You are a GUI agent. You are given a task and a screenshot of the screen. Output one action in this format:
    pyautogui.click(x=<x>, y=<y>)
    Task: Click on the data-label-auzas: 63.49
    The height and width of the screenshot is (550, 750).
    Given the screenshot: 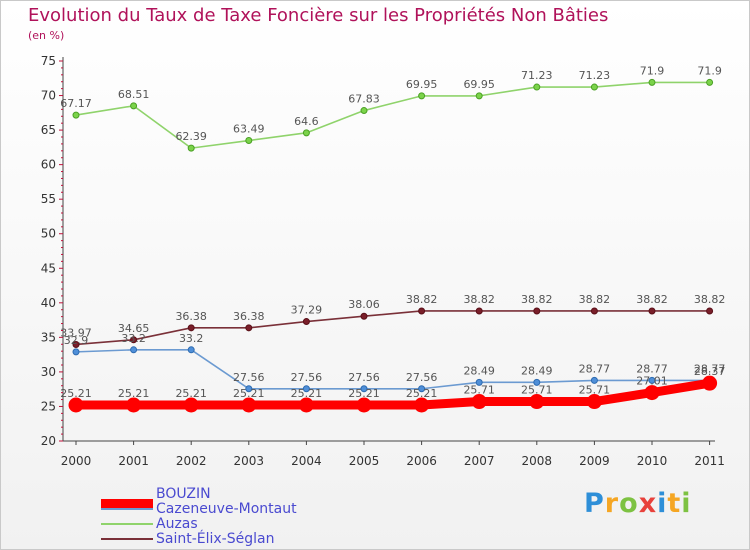 What is the action you would take?
    pyautogui.click(x=249, y=129)
    